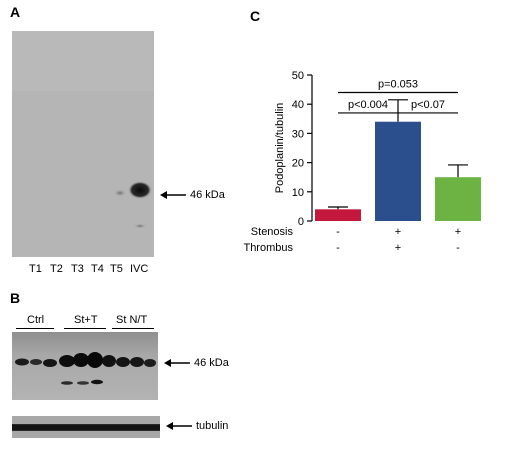  I want to click on panel-b-band-label: 46 kDa, so click(211, 363).